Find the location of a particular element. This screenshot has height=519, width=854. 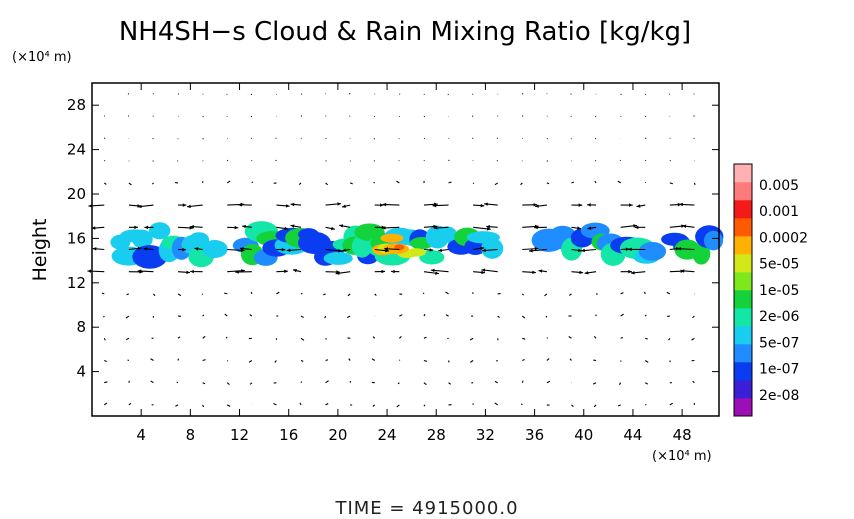

x-tick-label: 28 is located at coordinates (436, 435).